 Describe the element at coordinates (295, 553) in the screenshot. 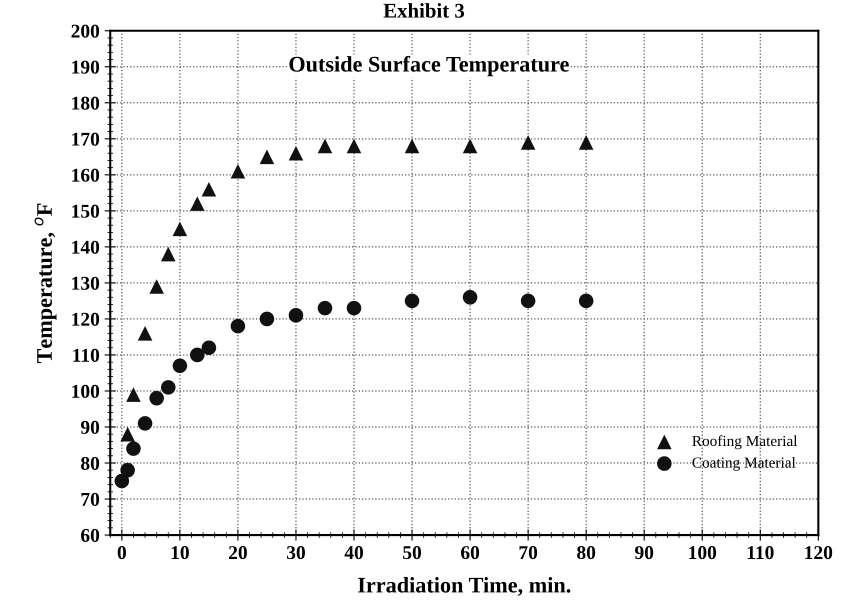

I see `x-tick-label: 30` at that location.